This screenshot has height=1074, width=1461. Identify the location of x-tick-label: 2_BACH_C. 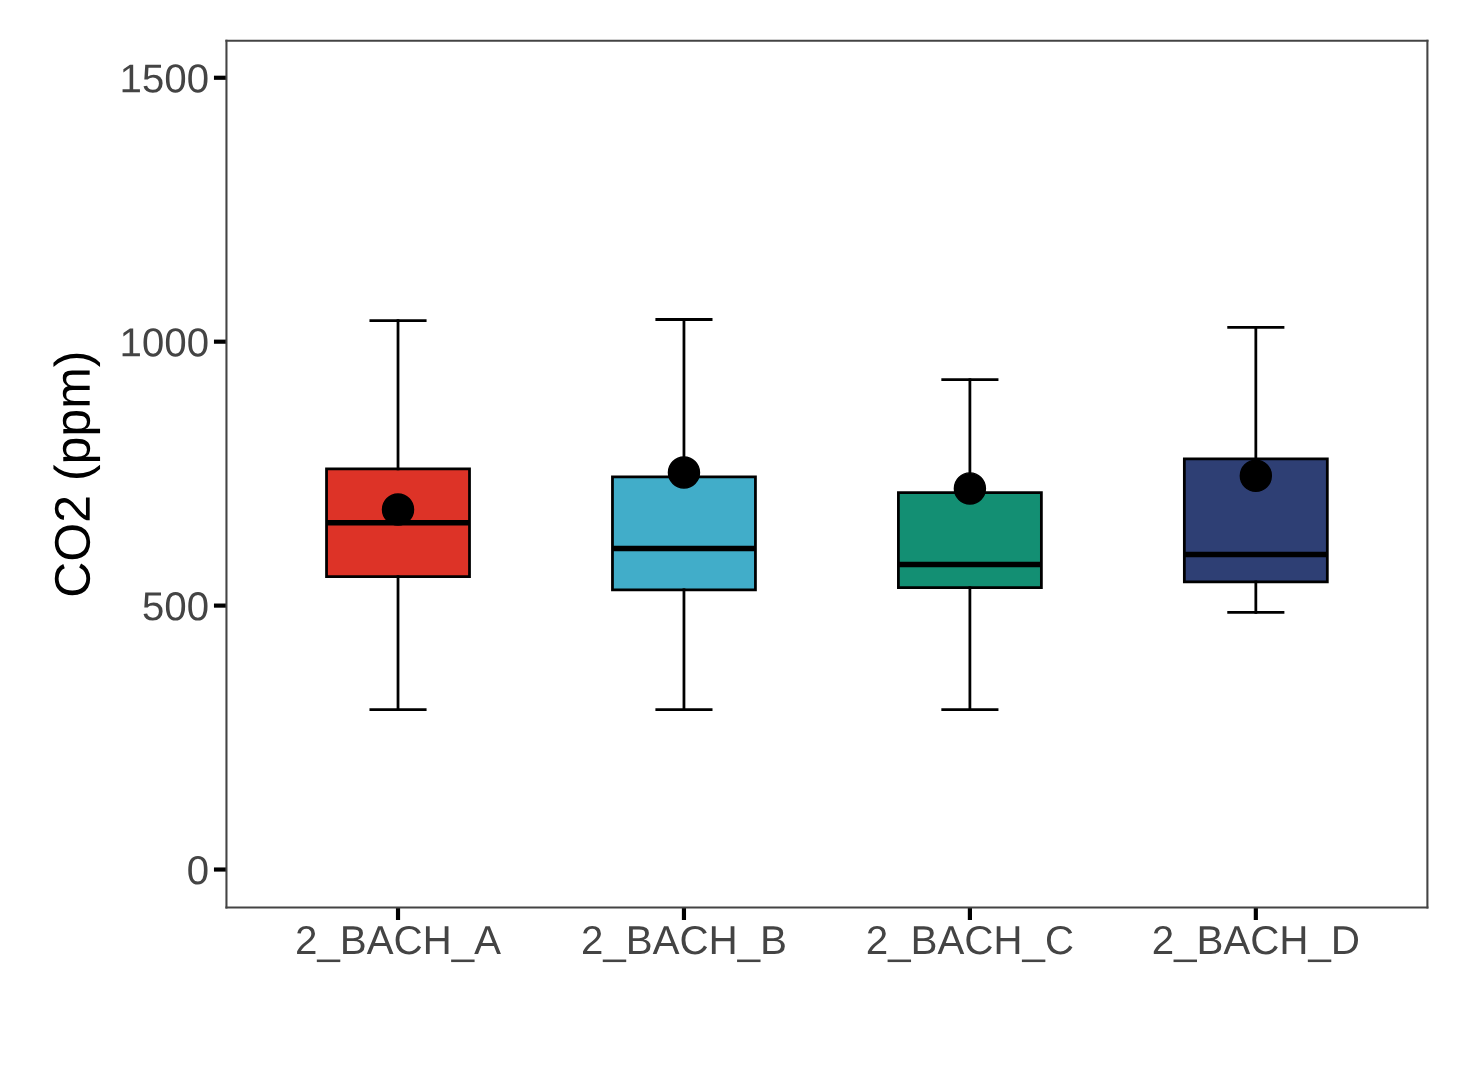
(970, 944).